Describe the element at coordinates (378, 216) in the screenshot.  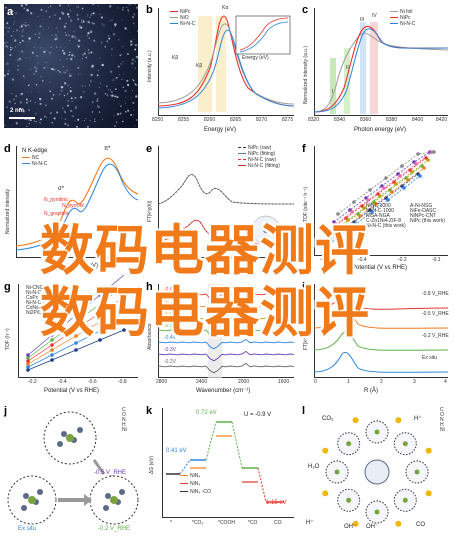
I see `legend-entry: NiSA-NGA` at that location.